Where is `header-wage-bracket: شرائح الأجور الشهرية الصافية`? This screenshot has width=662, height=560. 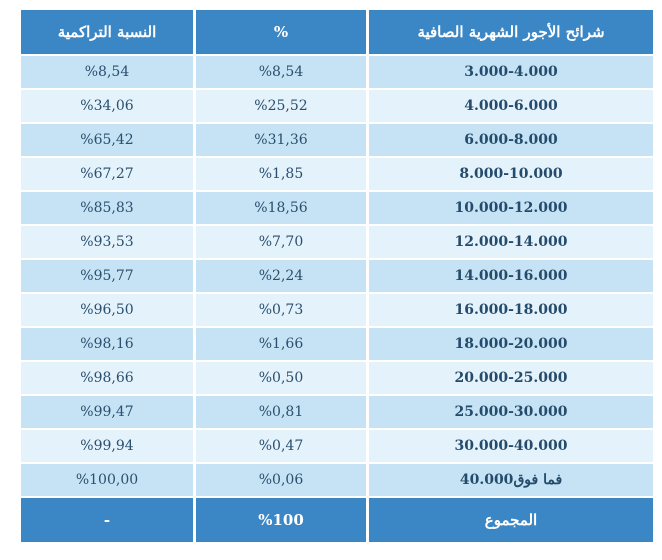 header-wage-bracket: شرائح الأجور الشهرية الصافية is located at coordinates (511, 32).